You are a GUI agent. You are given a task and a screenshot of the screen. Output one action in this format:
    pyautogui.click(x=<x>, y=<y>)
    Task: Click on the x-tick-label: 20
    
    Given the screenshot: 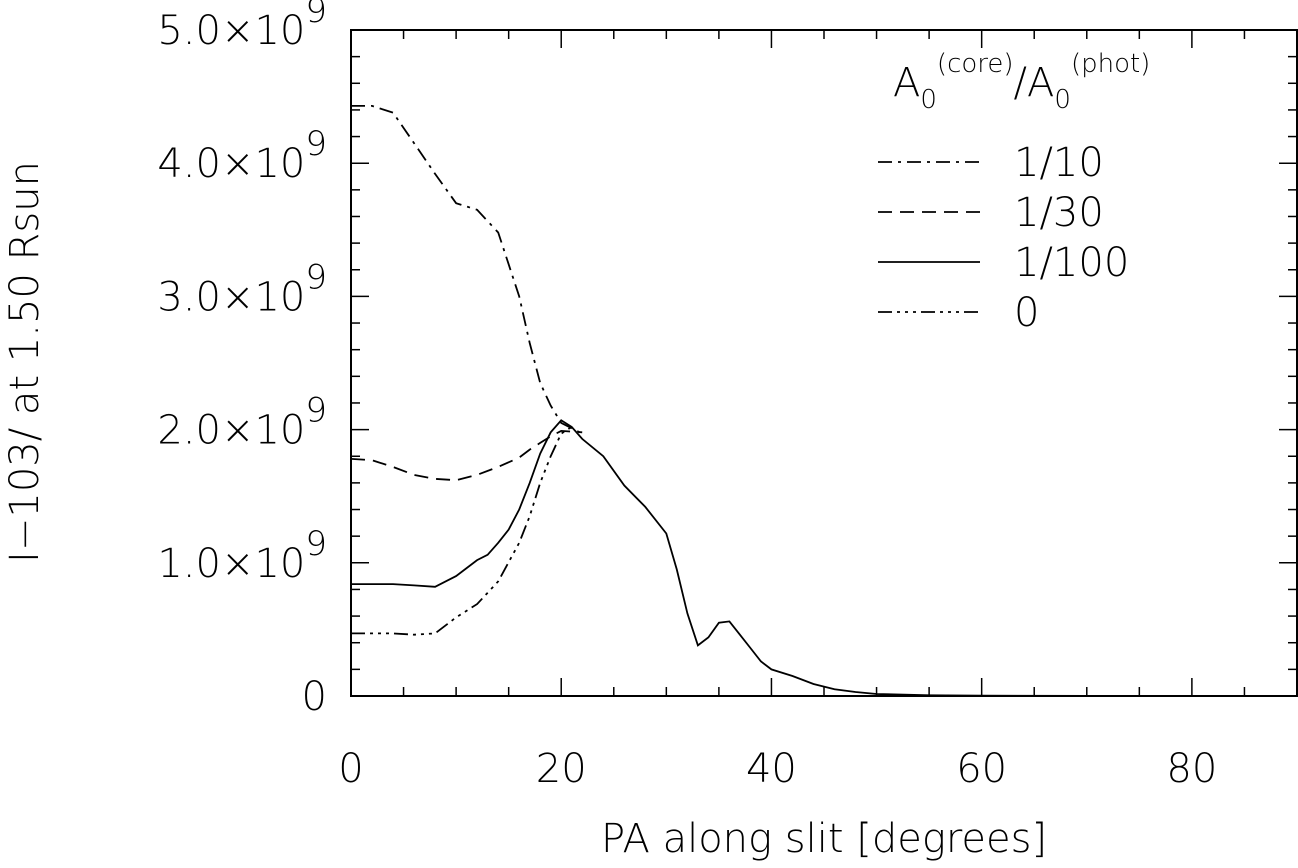 What is the action you would take?
    pyautogui.click(x=561, y=769)
    